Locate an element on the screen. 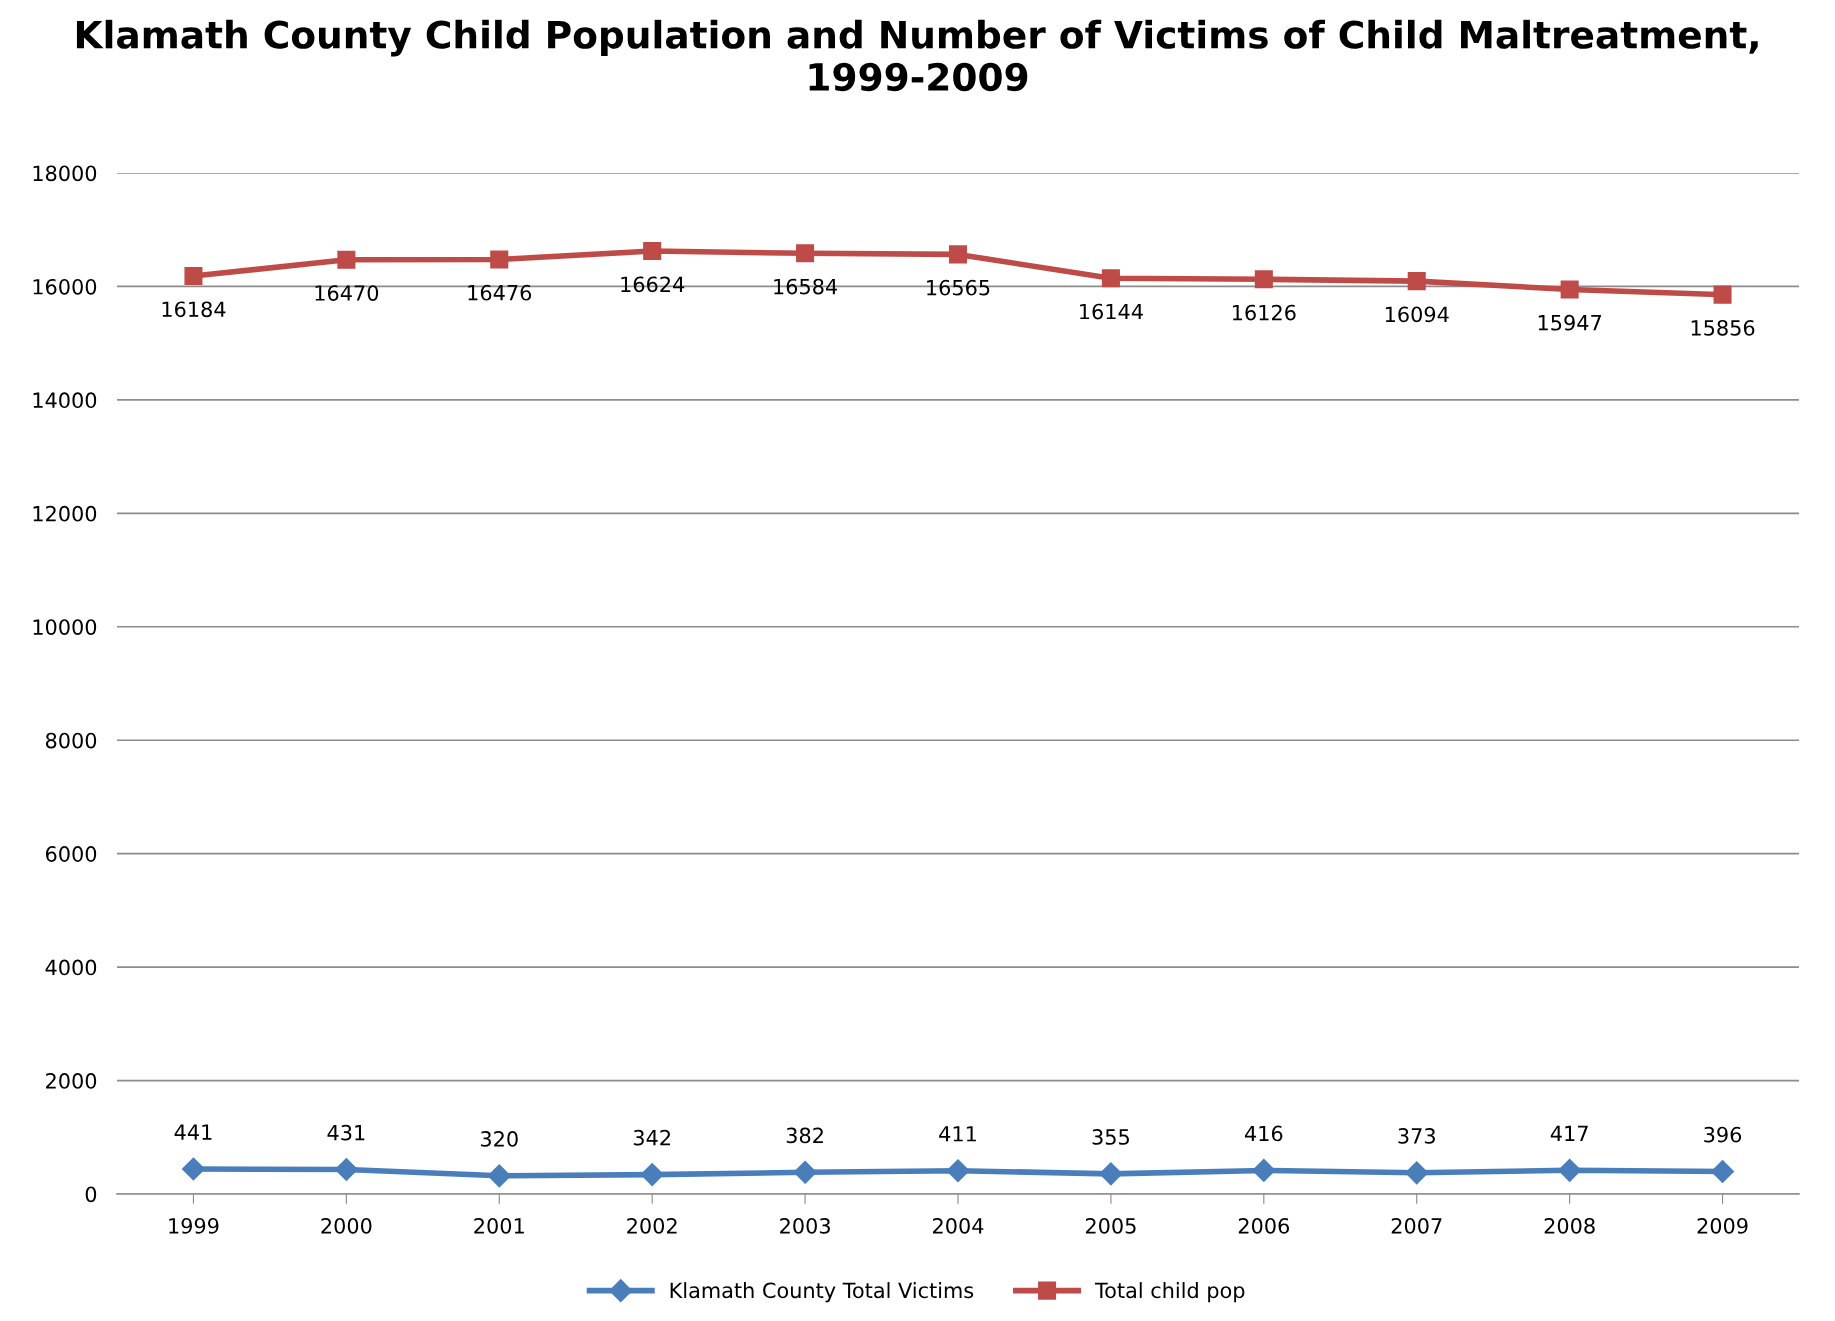 The height and width of the screenshot is (1321, 1835). data-label: 416 is located at coordinates (1263, 1133).